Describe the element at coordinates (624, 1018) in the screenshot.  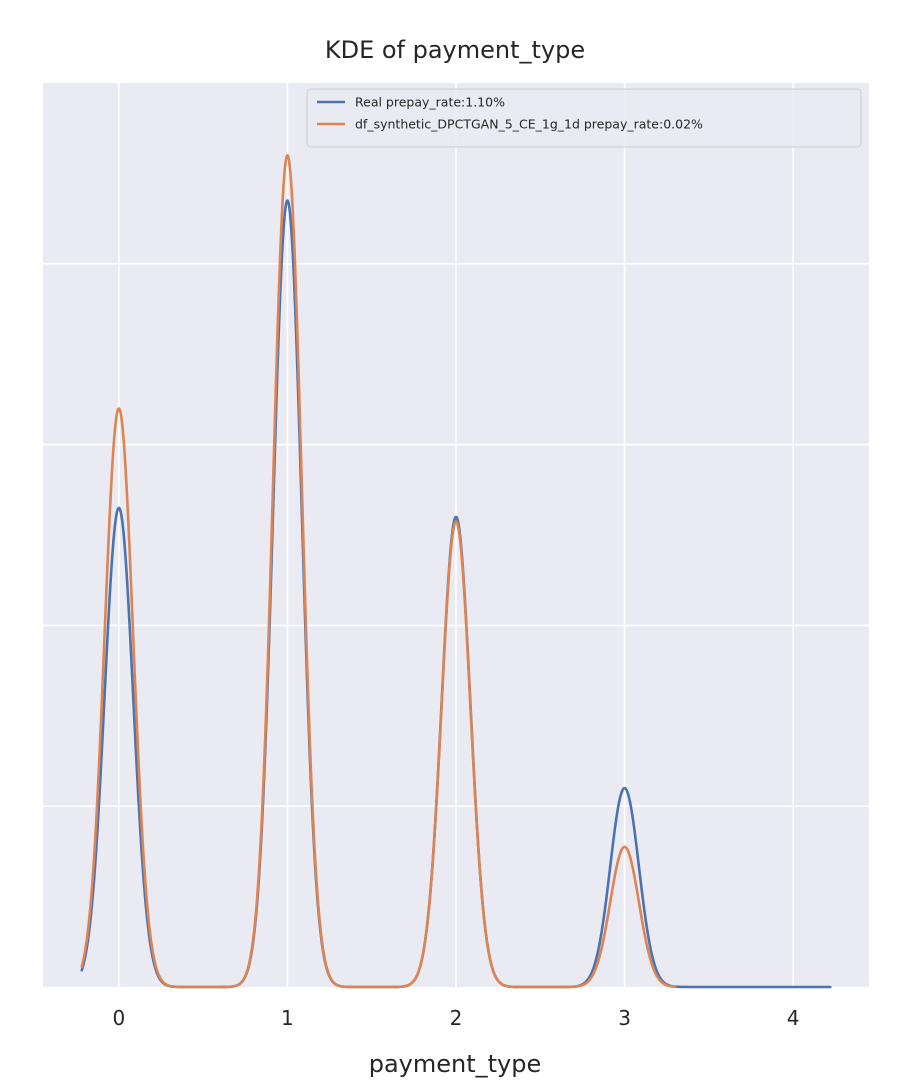
I see `x-tick-label: 3` at that location.